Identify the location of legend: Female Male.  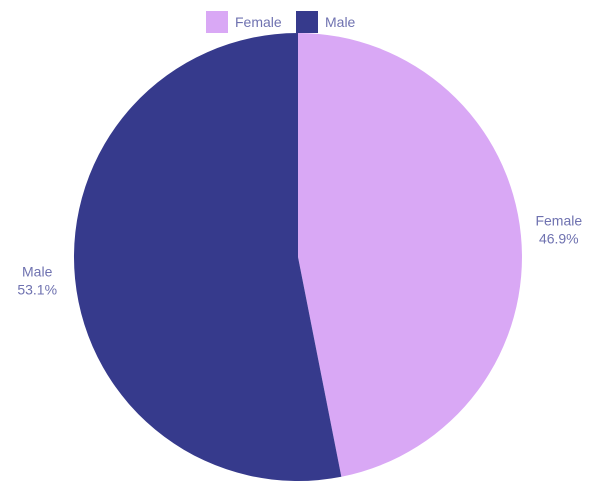
(281, 22).